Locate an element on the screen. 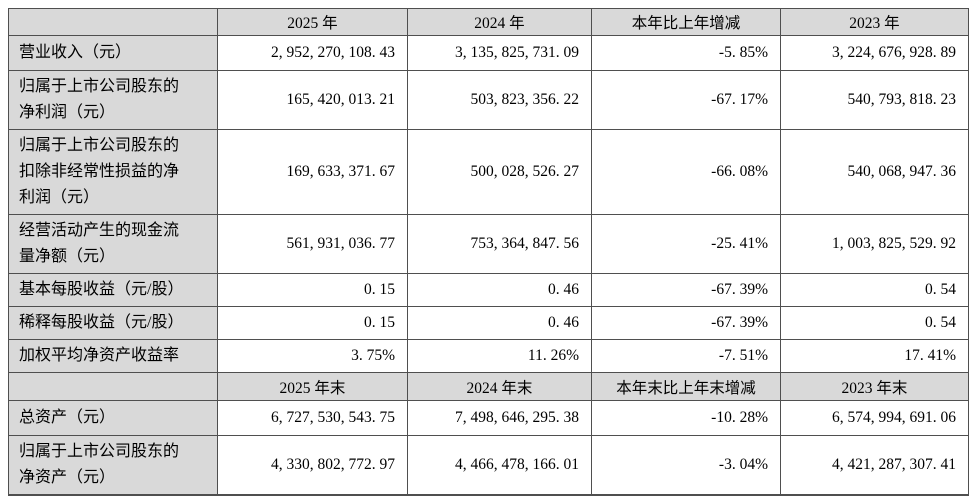 The image size is (976, 496). value-2024: 4, 466, 478, 166. 01 is located at coordinates (499, 465).